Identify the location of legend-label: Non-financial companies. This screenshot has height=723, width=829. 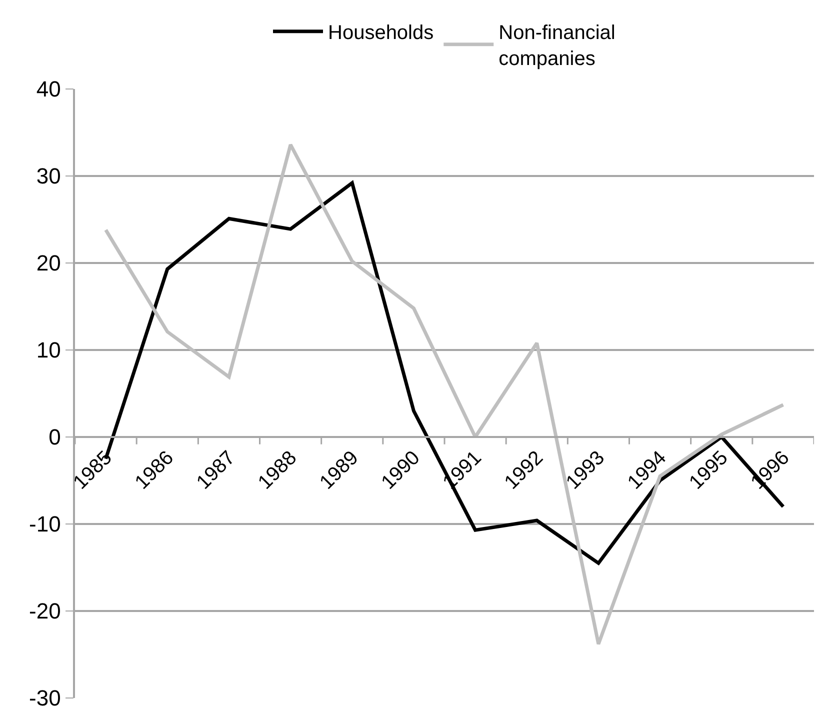
(557, 46).